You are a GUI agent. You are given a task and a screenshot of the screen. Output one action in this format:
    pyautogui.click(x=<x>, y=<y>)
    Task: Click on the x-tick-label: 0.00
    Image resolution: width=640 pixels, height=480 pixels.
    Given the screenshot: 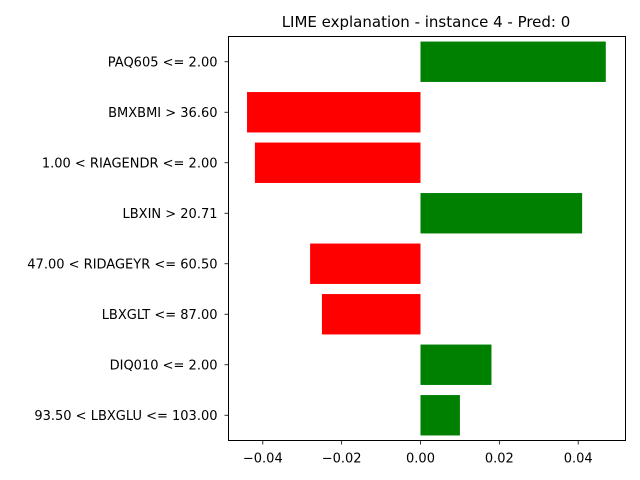 What is the action you would take?
    pyautogui.click(x=420, y=459)
    